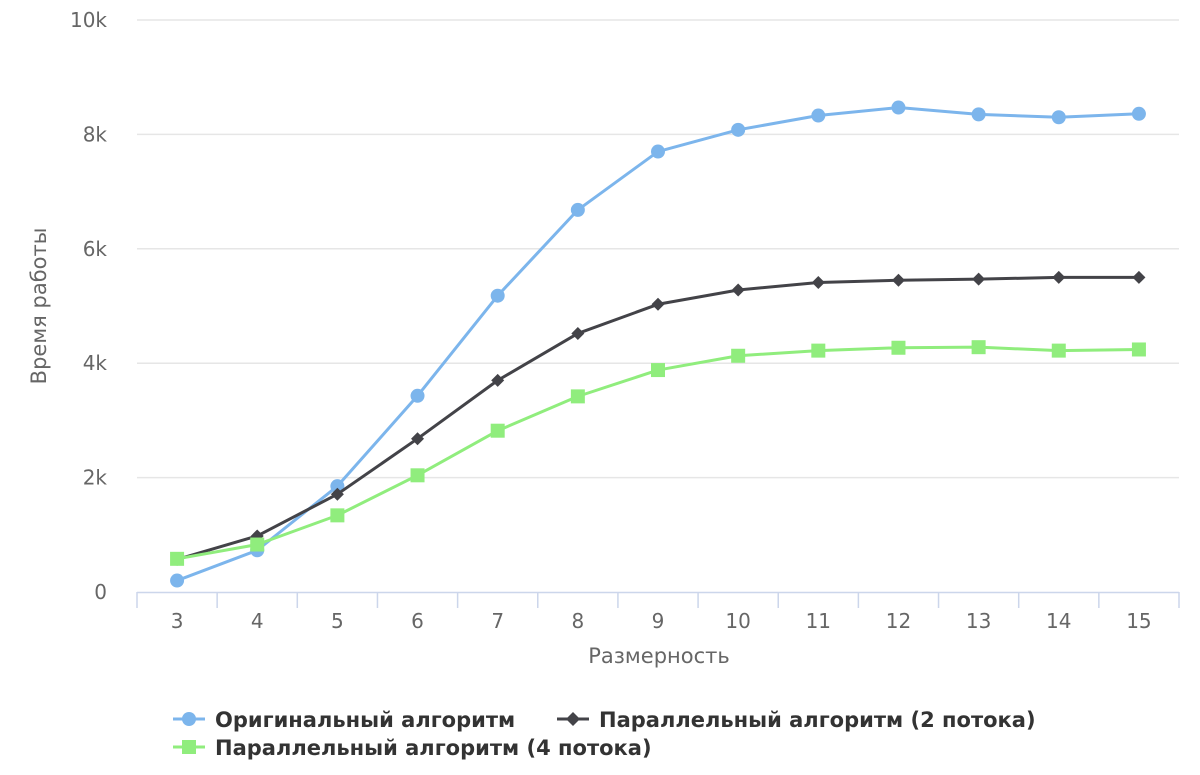 The height and width of the screenshot is (775, 1200). What do you see at coordinates (433, 748) in the screenshot?
I see `legend-label-series-2: Параллельный алгоритм (4 потока)` at bounding box center [433, 748].